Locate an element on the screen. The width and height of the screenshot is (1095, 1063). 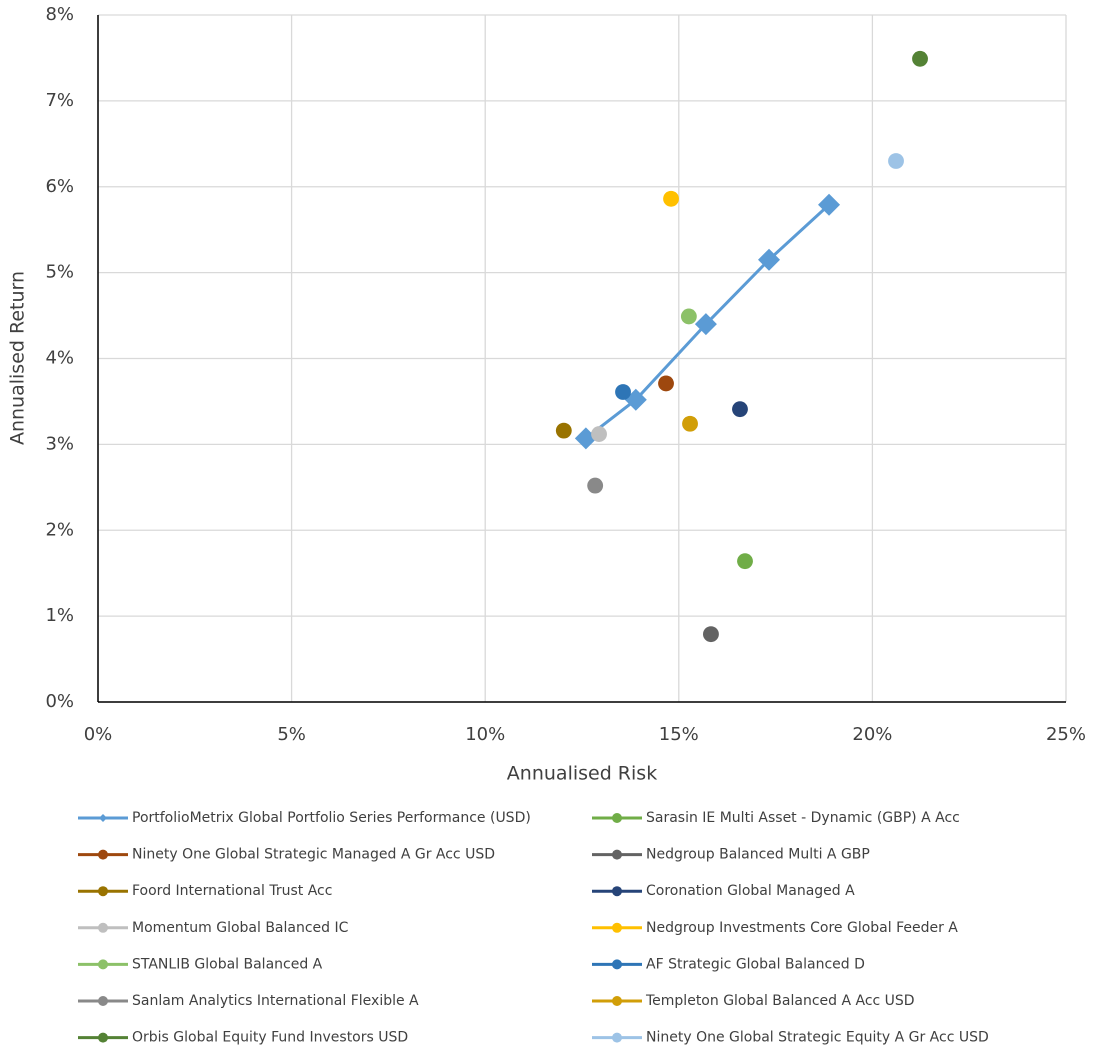
legend-entry: Momentum Global Balanced IC is located at coordinates (213, 928).